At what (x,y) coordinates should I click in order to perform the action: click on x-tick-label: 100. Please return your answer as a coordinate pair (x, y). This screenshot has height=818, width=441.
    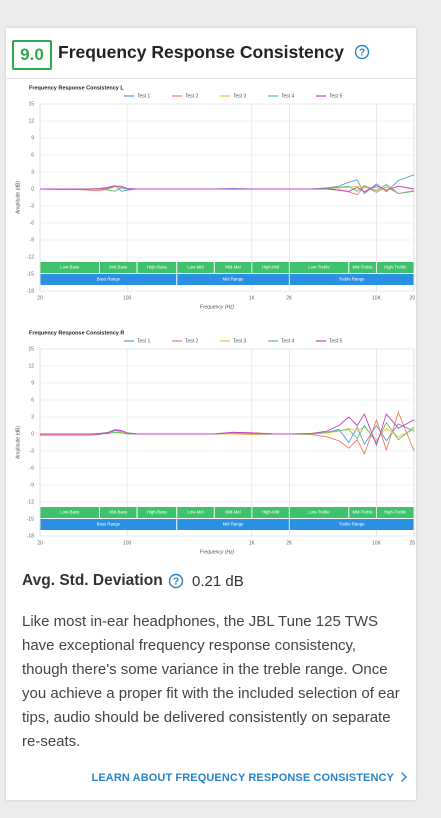
    Looking at the image, I should click on (127, 298).